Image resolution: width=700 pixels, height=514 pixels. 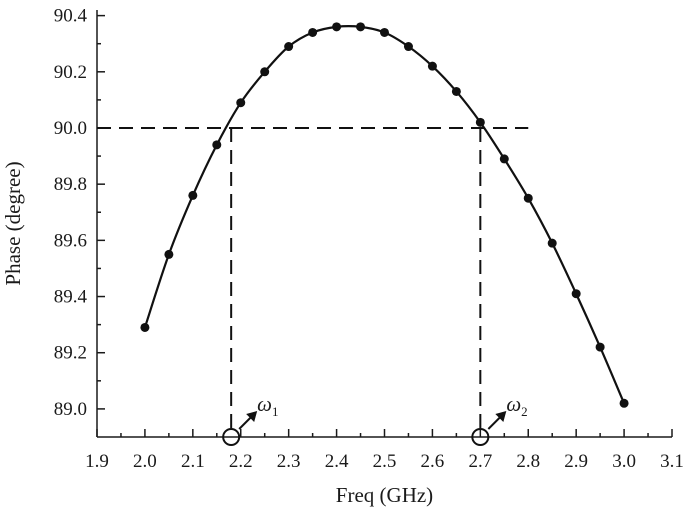 What do you see at coordinates (231, 437) in the screenshot?
I see `crossing-marker-omega1` at bounding box center [231, 437].